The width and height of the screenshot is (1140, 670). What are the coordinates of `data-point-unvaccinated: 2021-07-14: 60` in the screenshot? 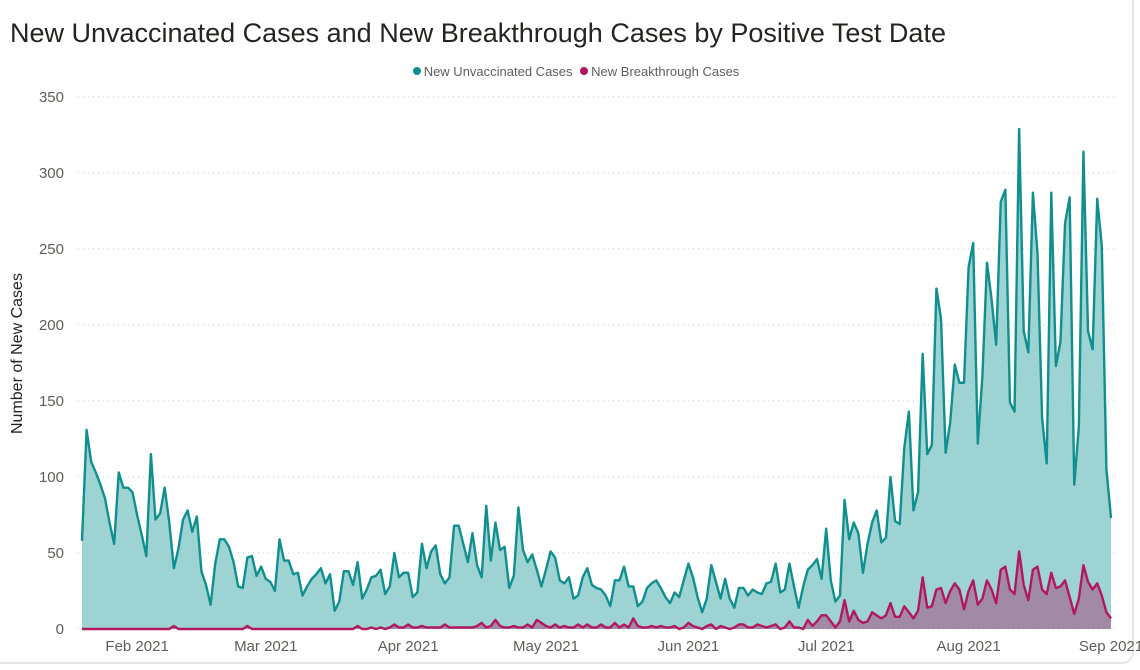 It's located at (886, 538).